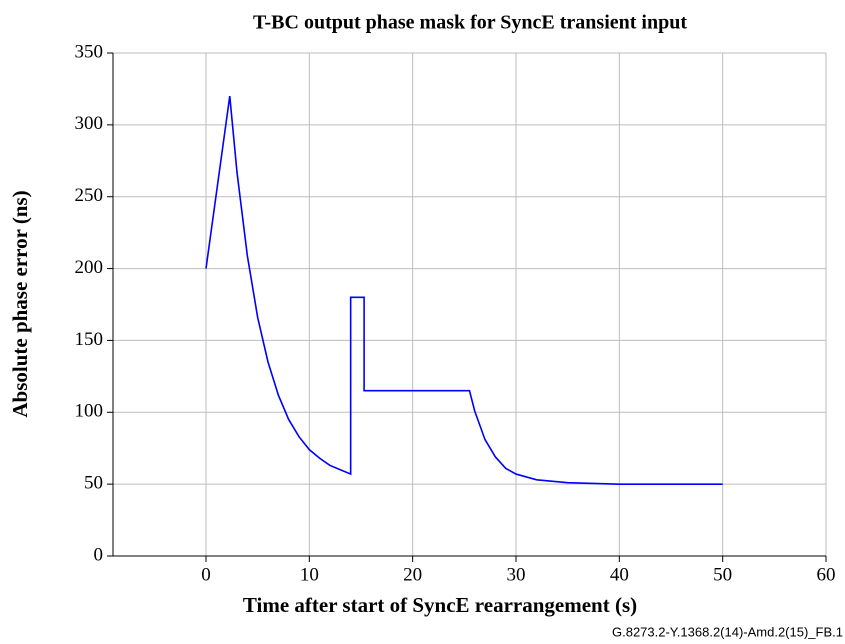 This screenshot has width=845, height=644. Describe the element at coordinates (826, 574) in the screenshot. I see `x-tick-label: 60` at that location.